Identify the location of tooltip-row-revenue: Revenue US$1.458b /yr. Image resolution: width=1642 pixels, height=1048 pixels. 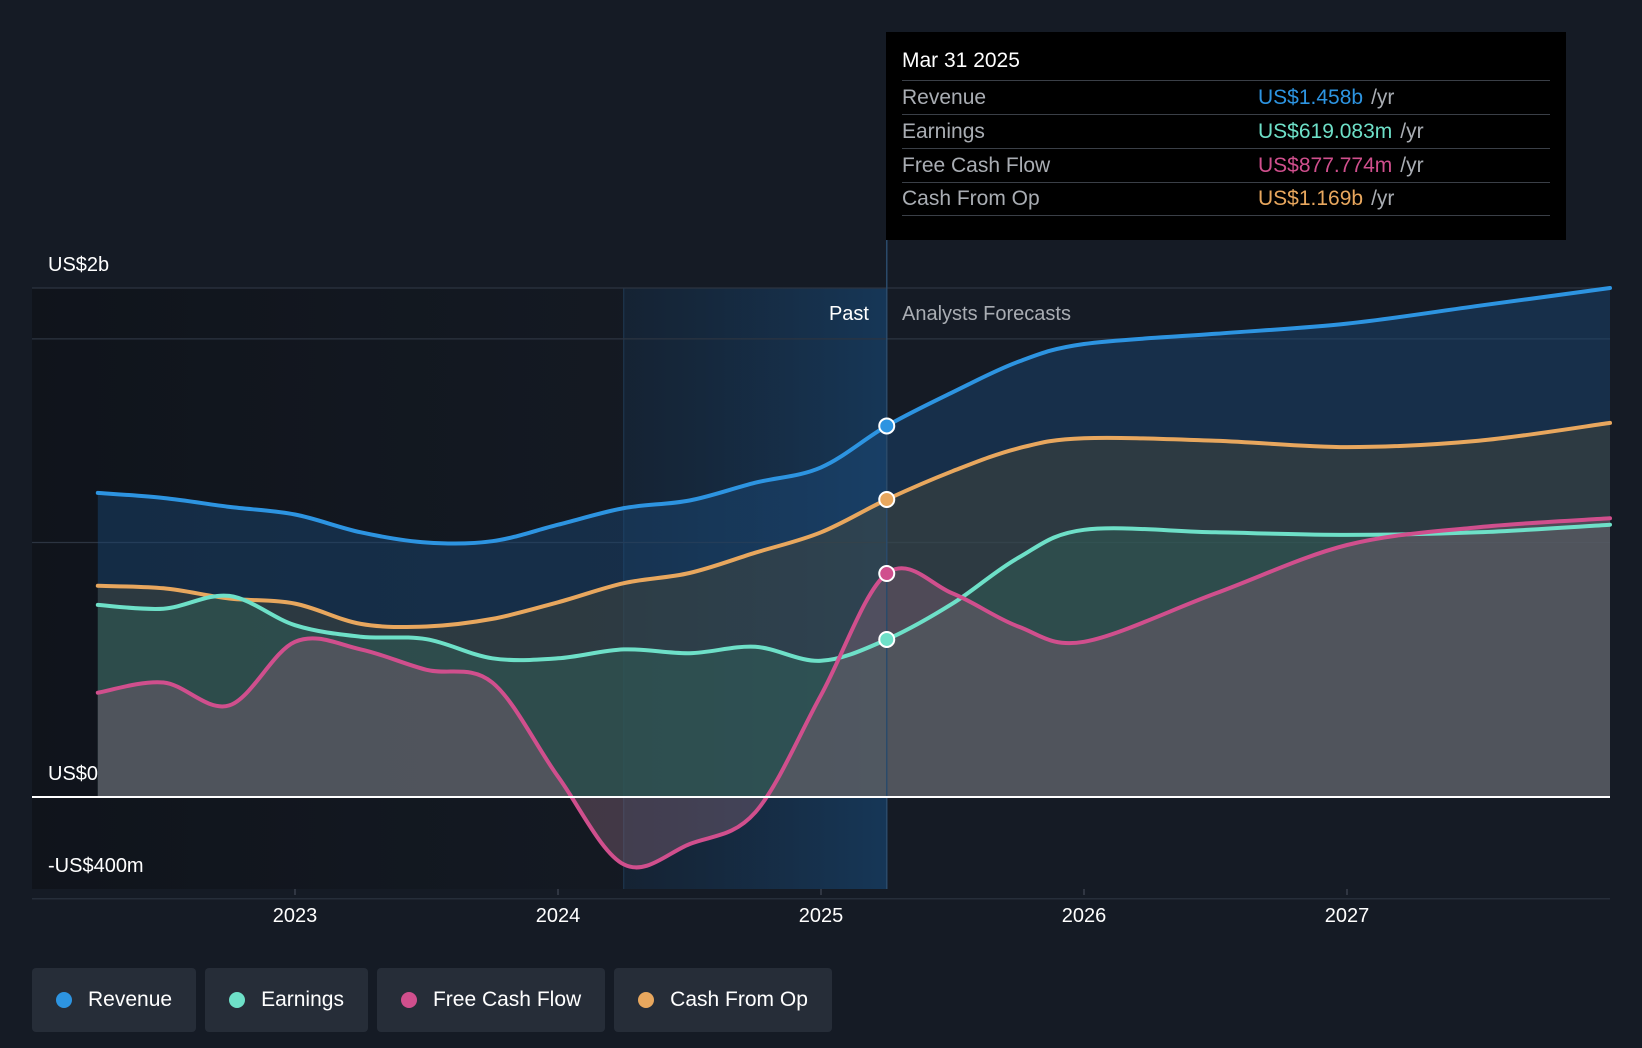
(1226, 97).